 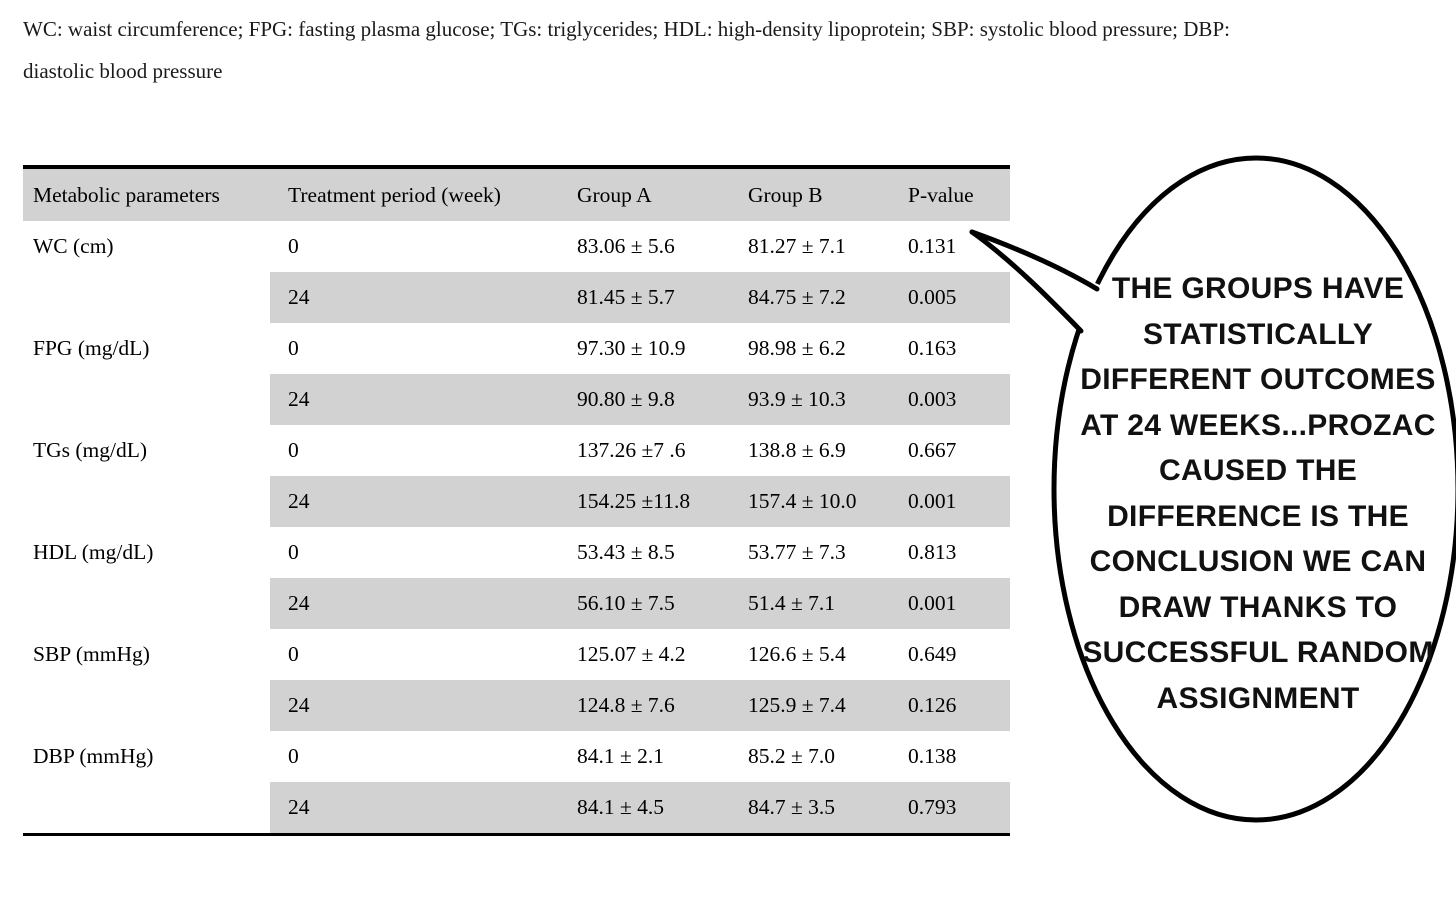 What do you see at coordinates (93, 756) in the screenshot?
I see `param-cell: DBP (mmHg)` at bounding box center [93, 756].